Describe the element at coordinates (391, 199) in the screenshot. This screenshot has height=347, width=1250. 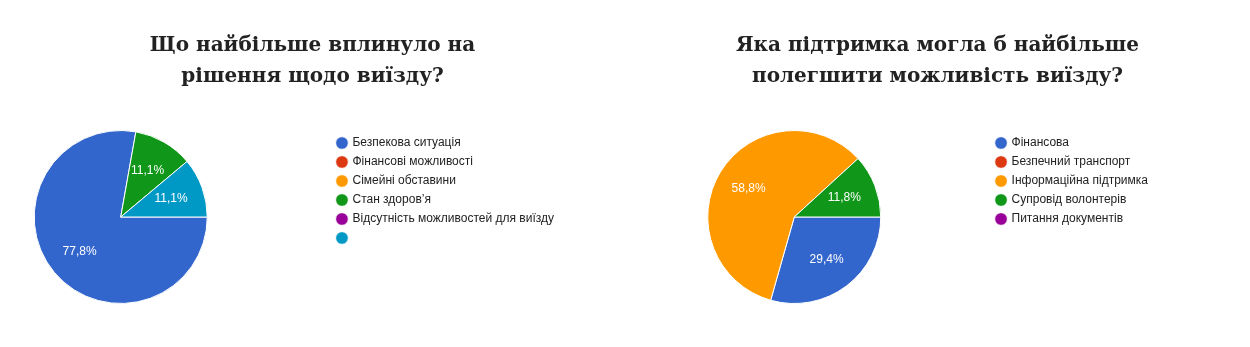
I see `legend-label: Стан здоров’я` at that location.